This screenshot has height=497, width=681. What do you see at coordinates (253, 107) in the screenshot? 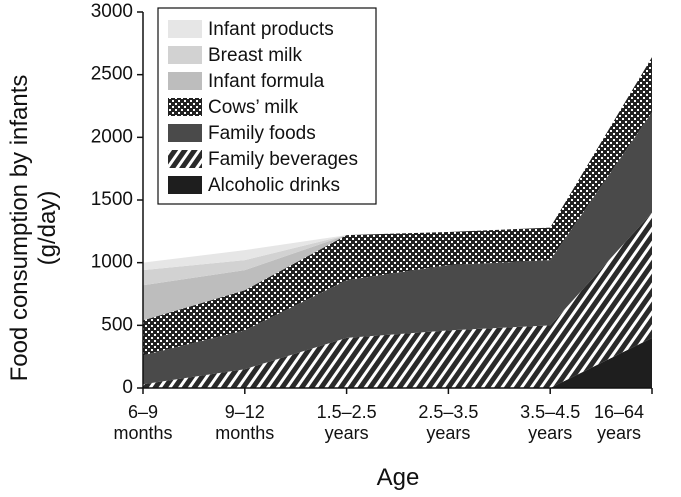
I see `legend-label: Cows’ milk` at bounding box center [253, 107].